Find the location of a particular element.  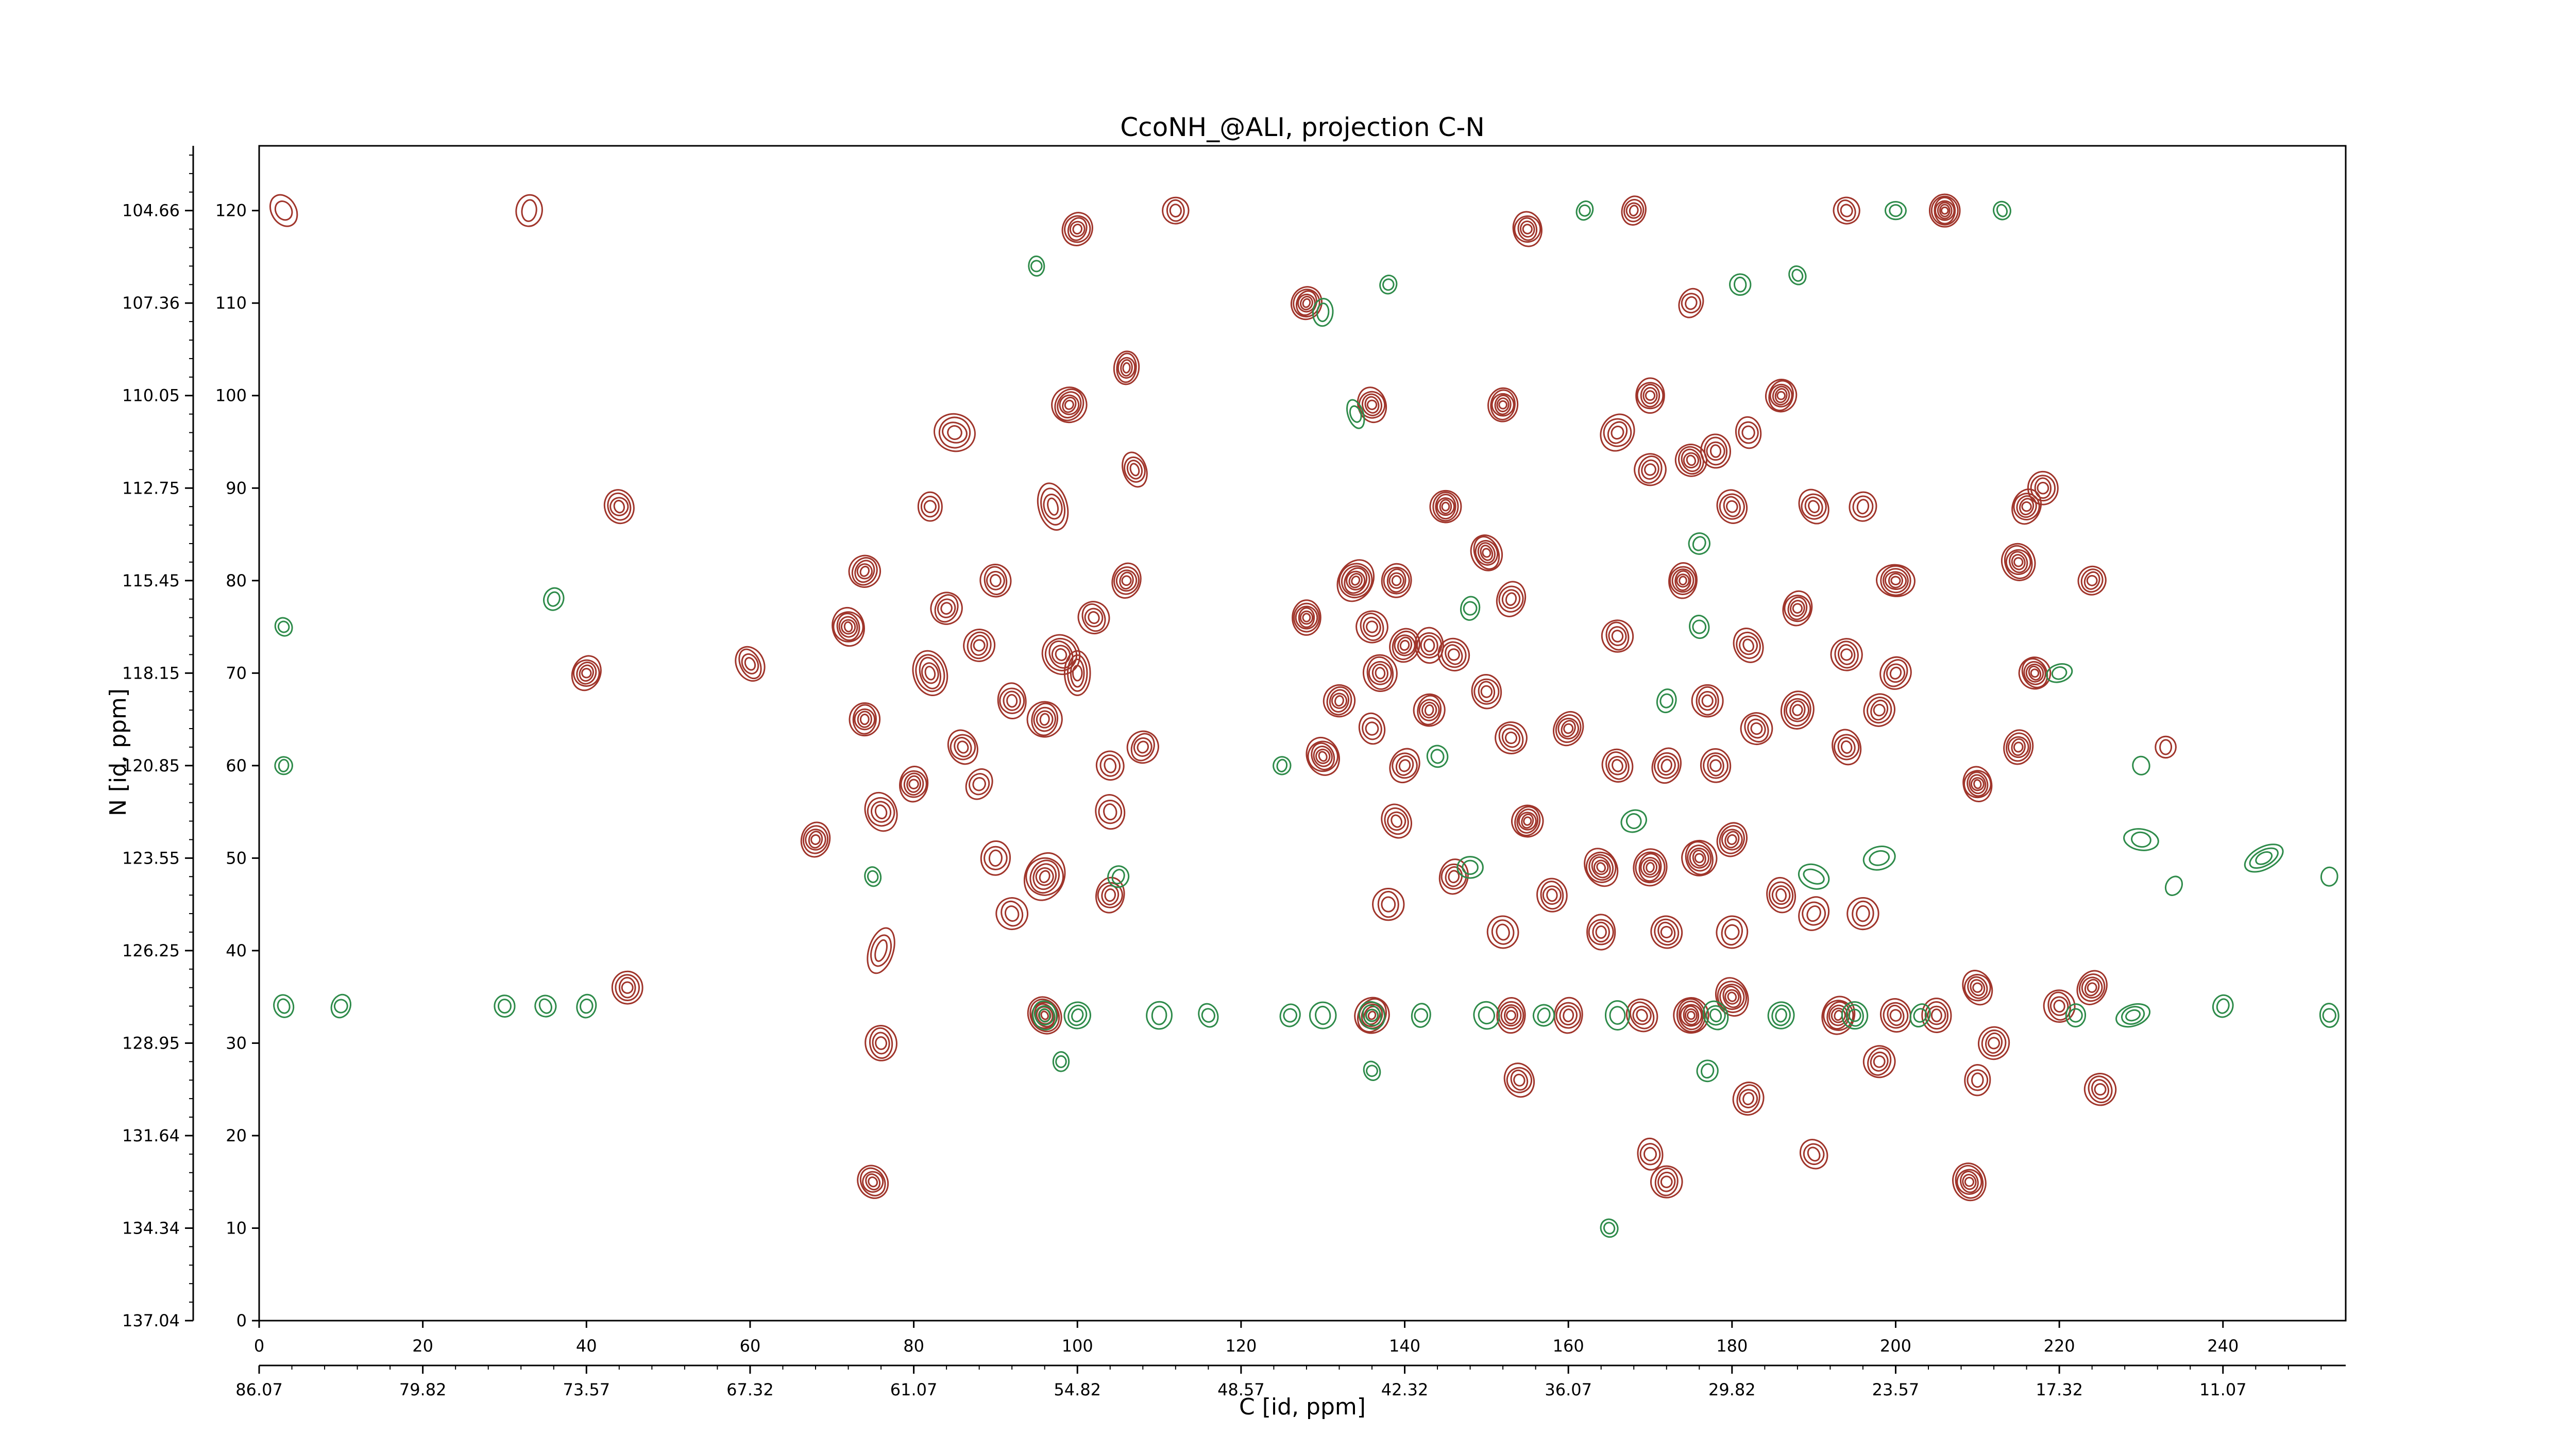

y-ppm-tick-label: 128.95 is located at coordinates (151, 1043).